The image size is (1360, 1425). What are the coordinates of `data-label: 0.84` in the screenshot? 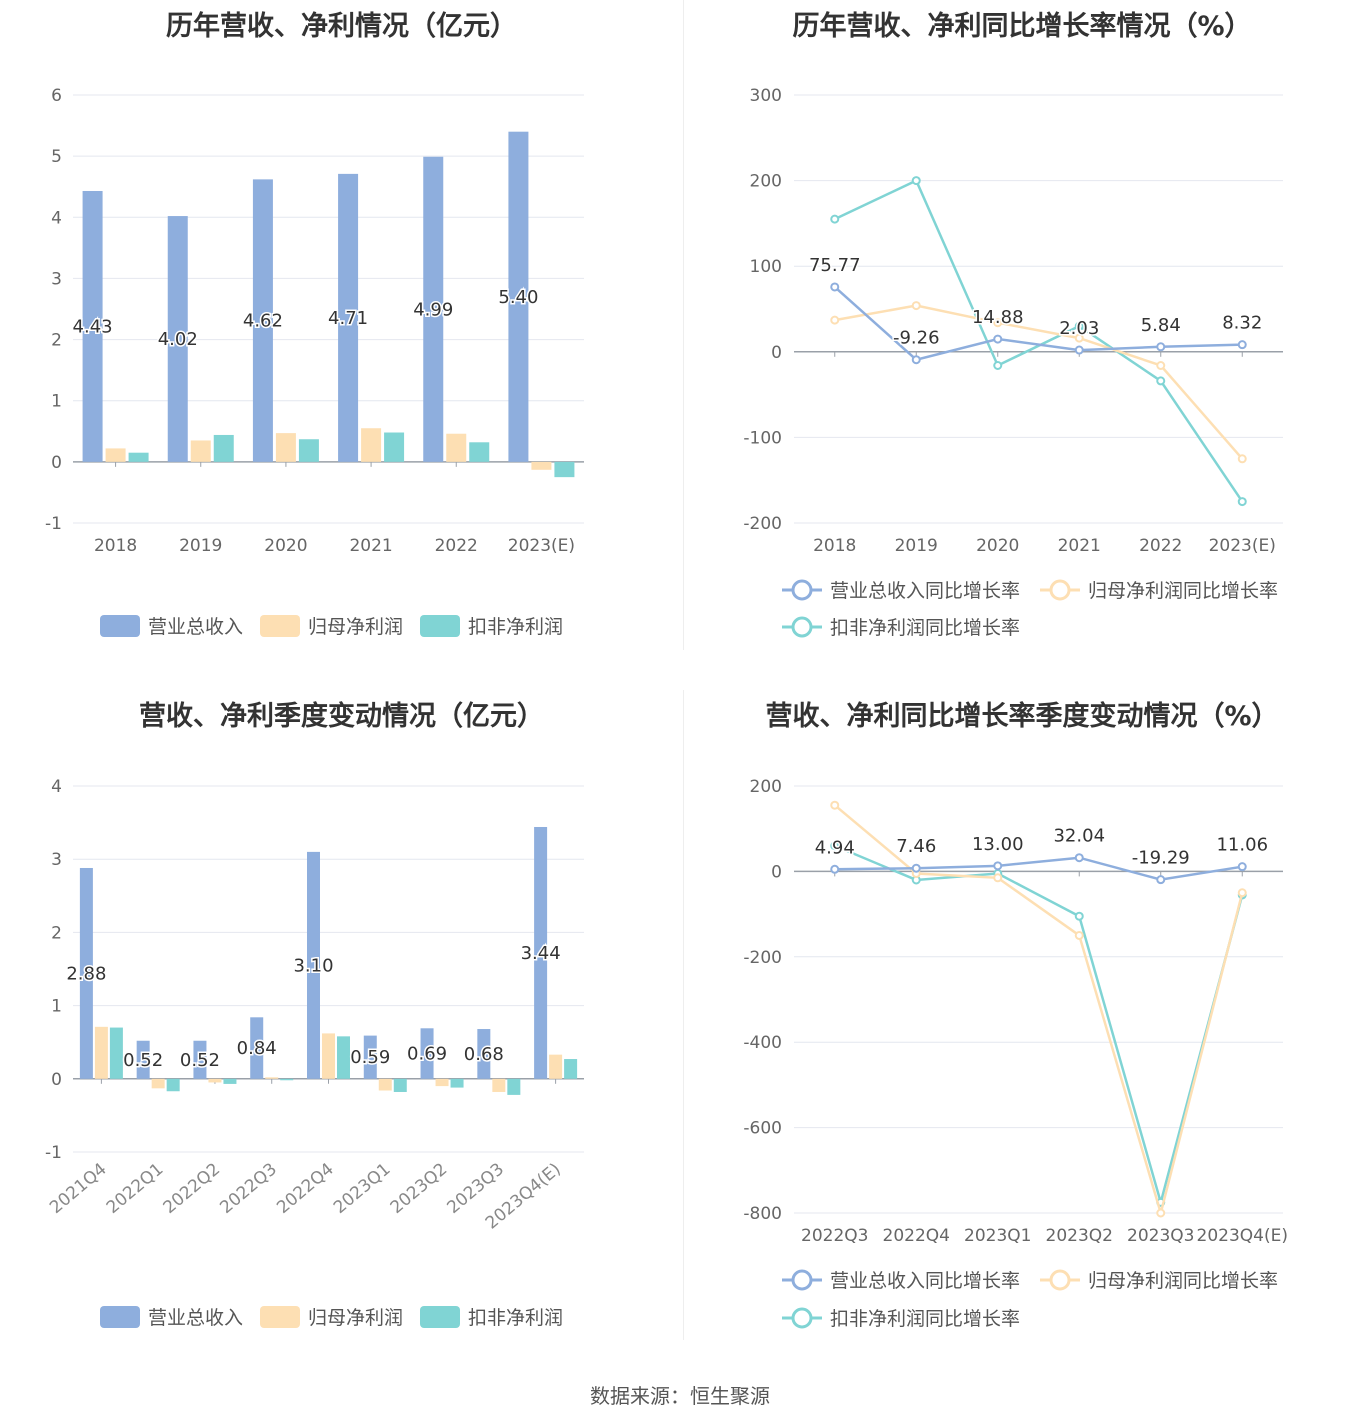 It's located at (257, 1048).